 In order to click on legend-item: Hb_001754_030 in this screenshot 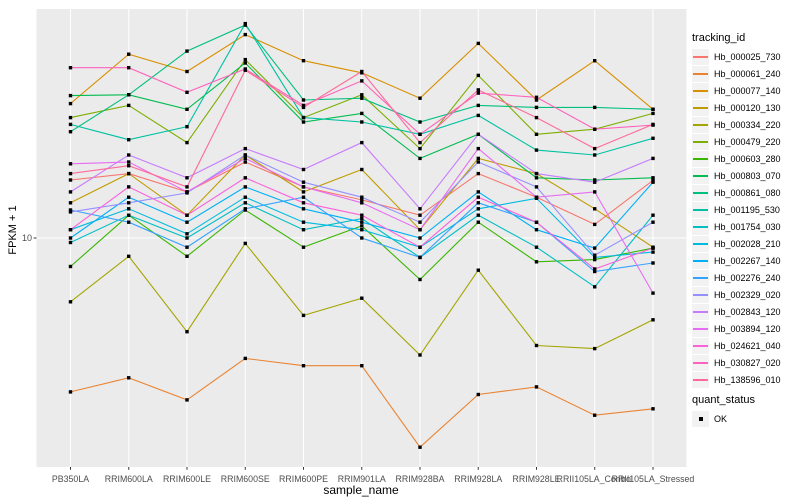, I will do `click(736, 226)`.